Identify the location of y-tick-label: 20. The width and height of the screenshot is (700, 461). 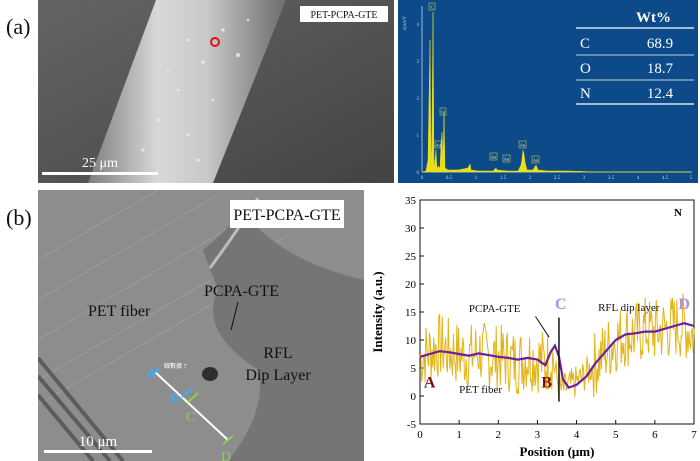
(411, 285).